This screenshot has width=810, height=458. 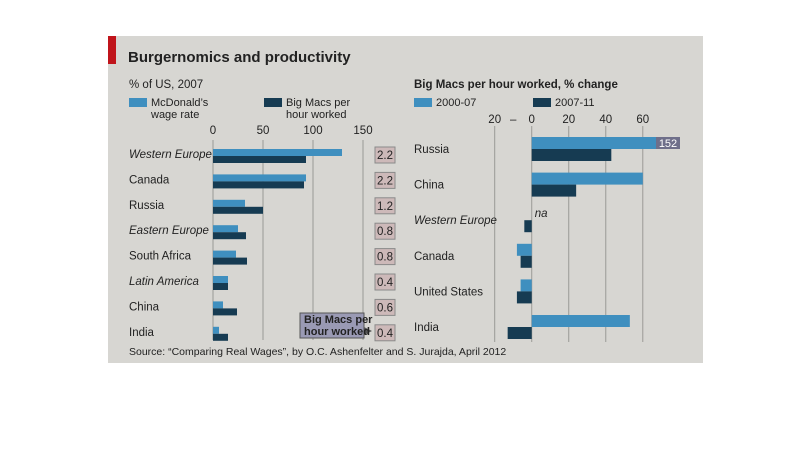 What do you see at coordinates (448, 292) in the screenshot?
I see `category-label: United States` at bounding box center [448, 292].